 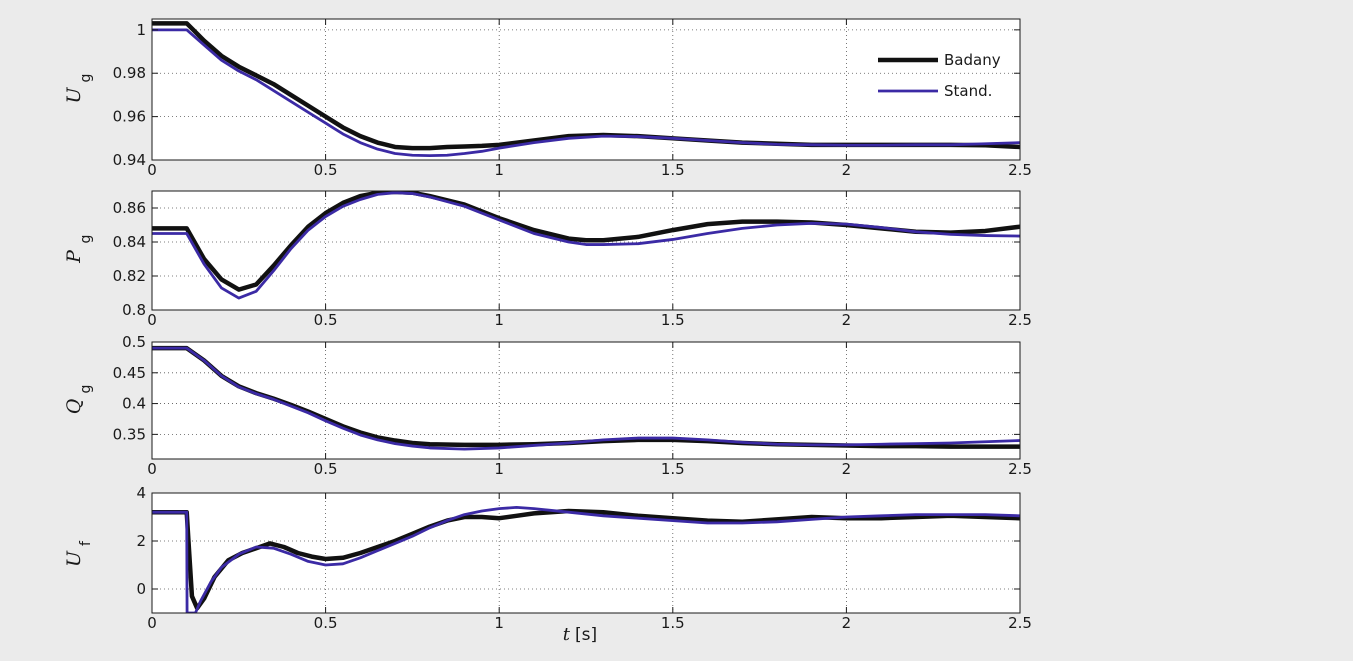 What do you see at coordinates (586, 635) in the screenshot?
I see `x-axis-unit: [s]` at bounding box center [586, 635].